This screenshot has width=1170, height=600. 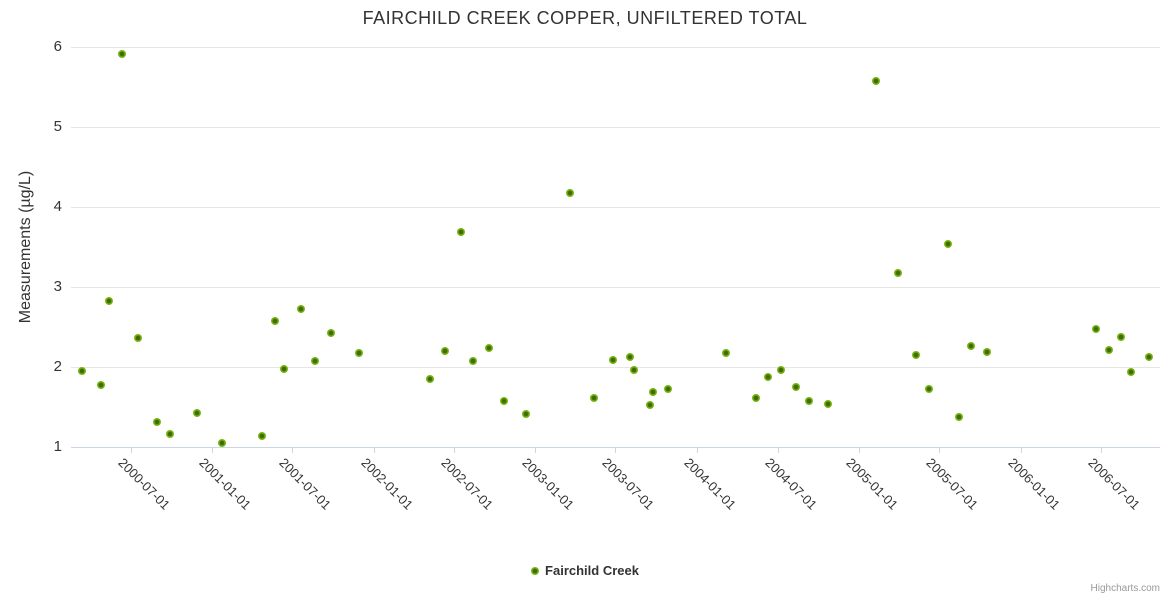 I want to click on x-axis-label: 2003-01-01, so click(x=548, y=484).